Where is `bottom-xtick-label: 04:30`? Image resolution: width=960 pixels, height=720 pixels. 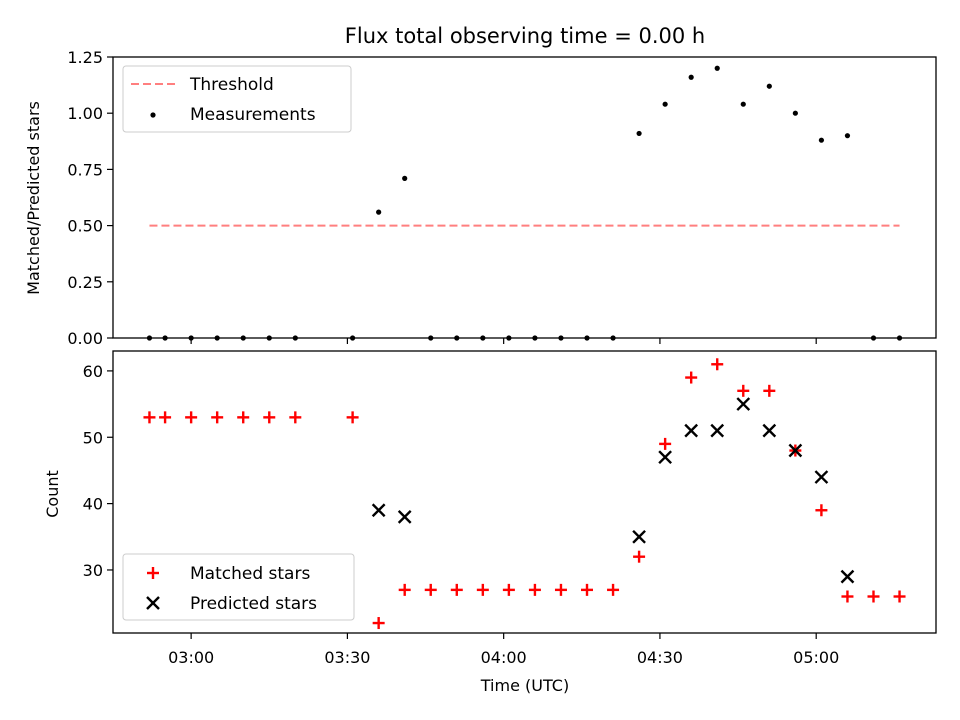
bottom-xtick-label: 04:30 is located at coordinates (660, 657).